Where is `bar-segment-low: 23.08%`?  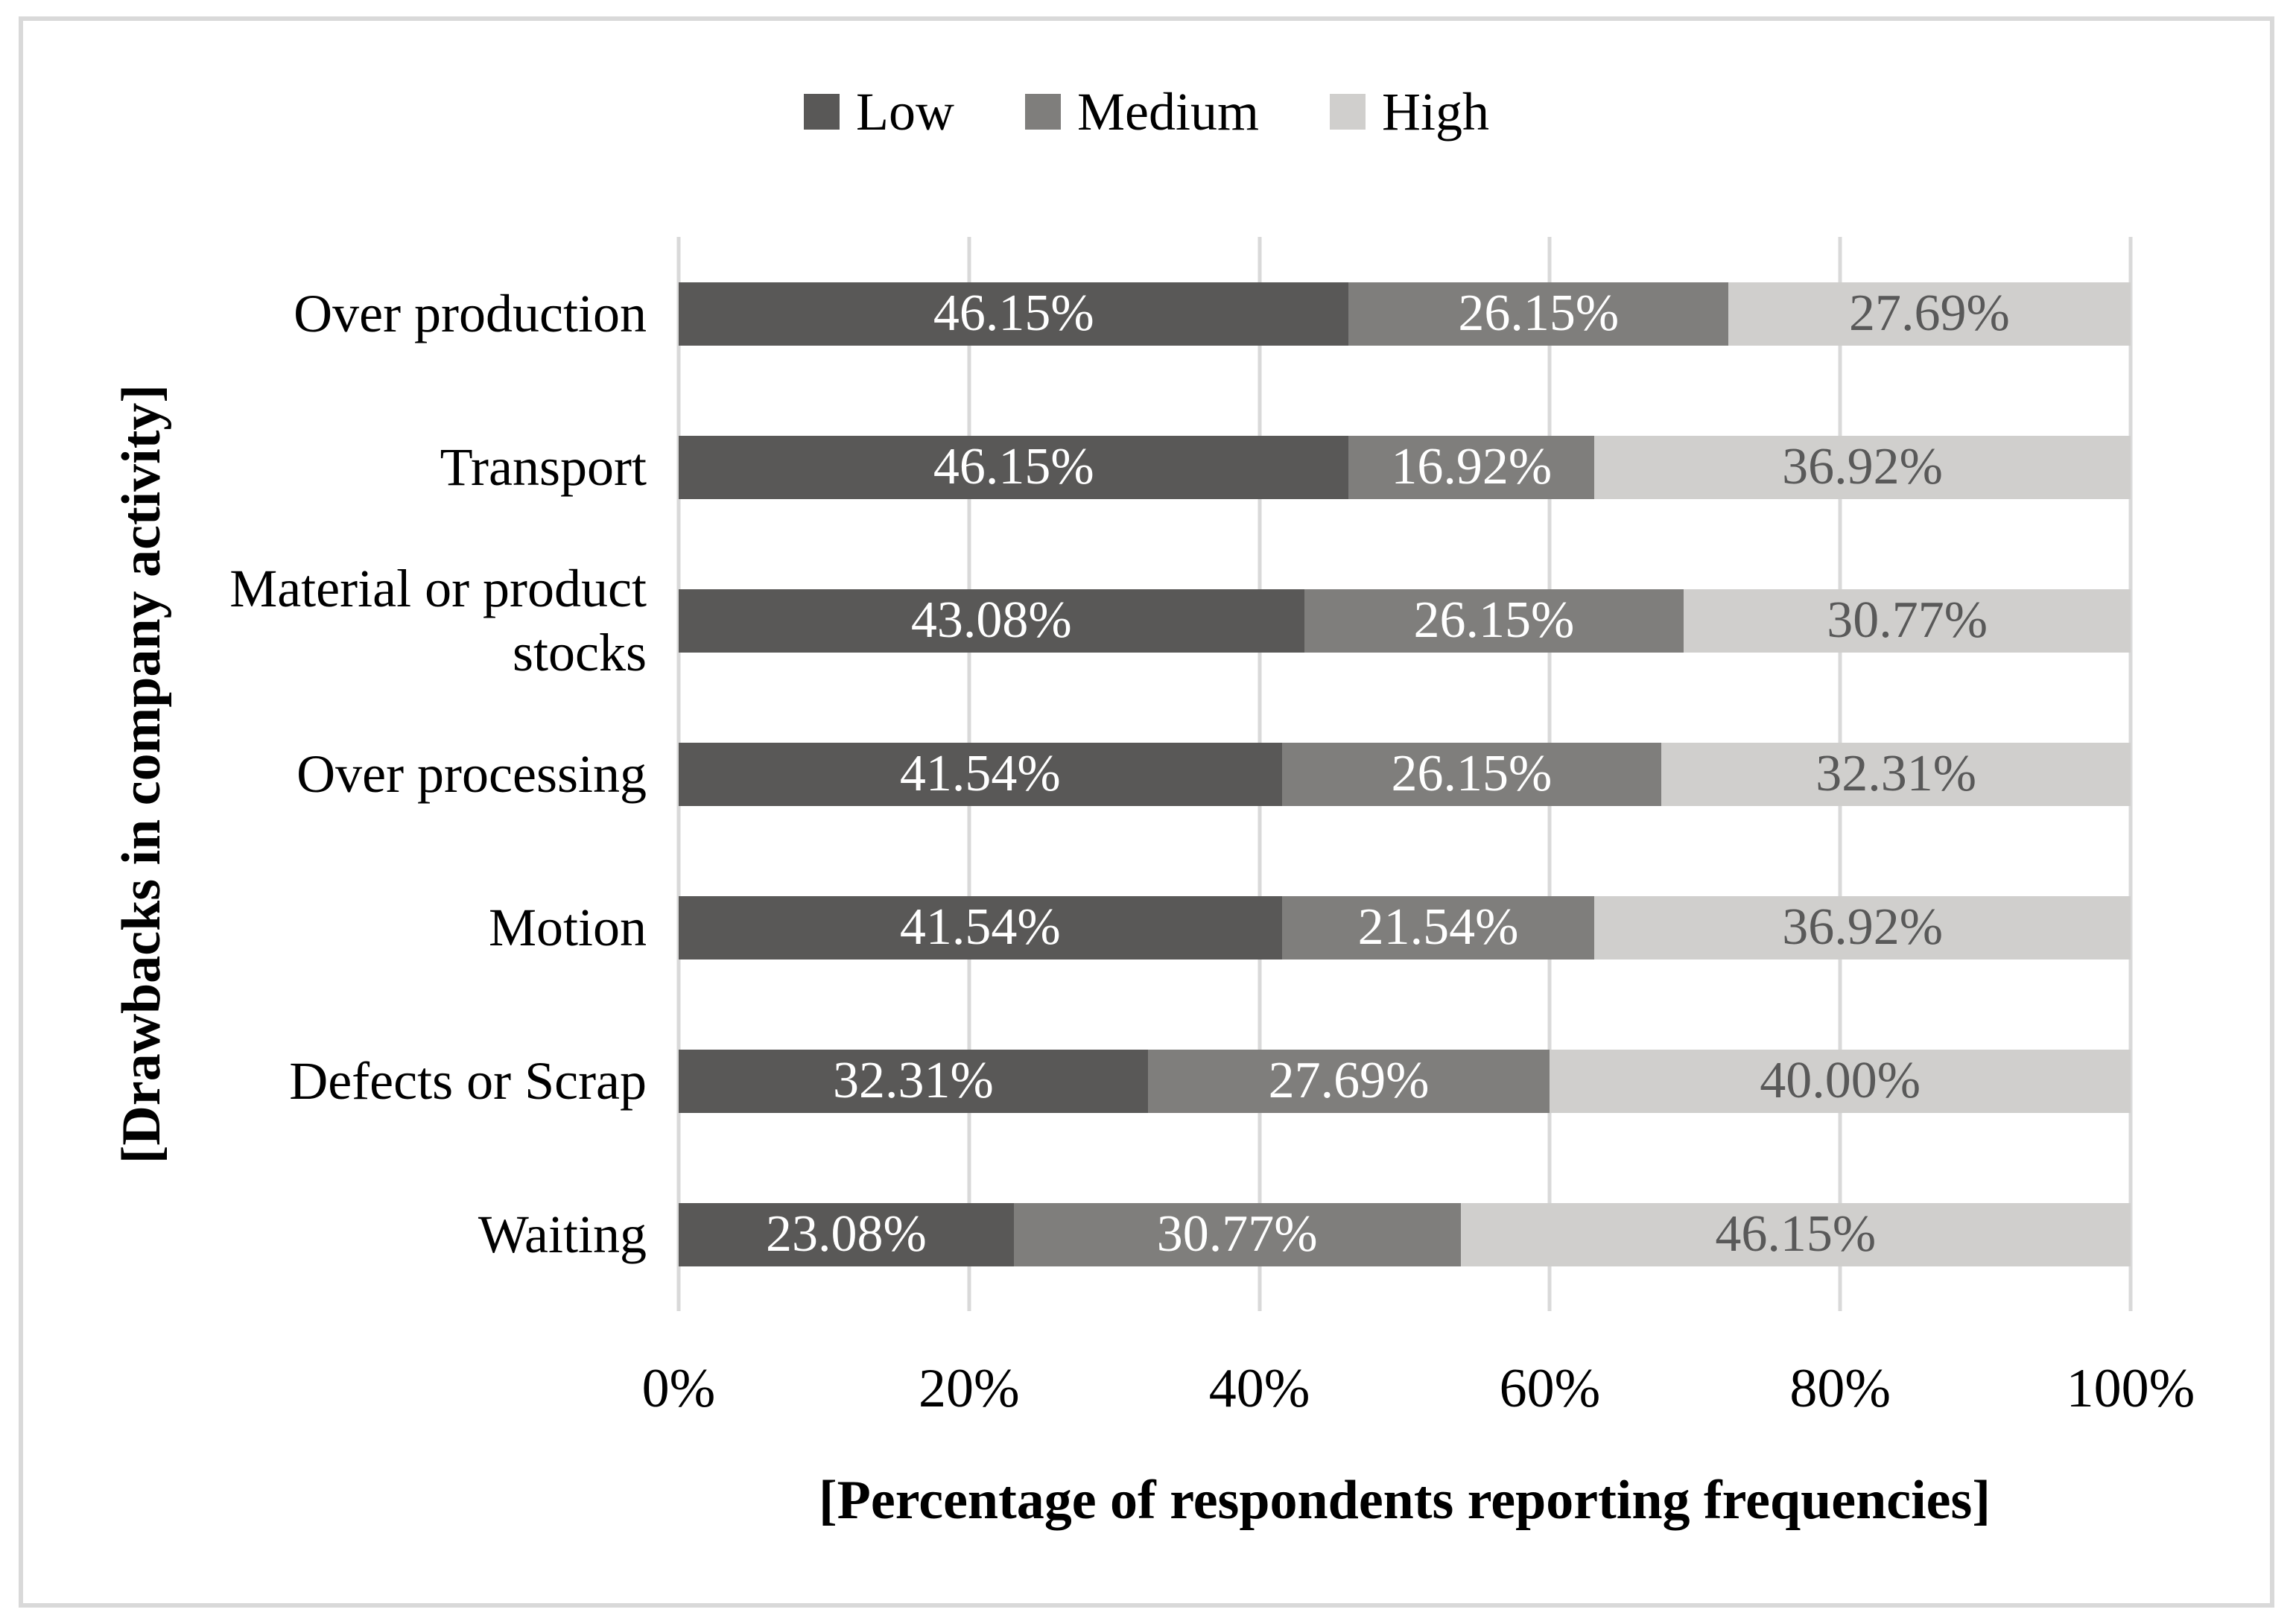
bar-segment-low: 23.08% is located at coordinates (846, 1234).